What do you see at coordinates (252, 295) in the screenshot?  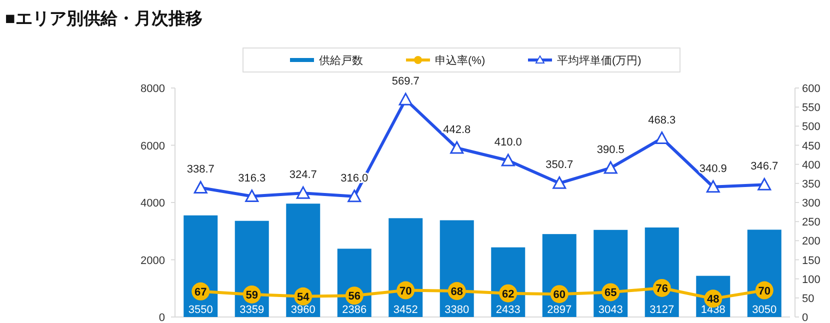 I see `data-label: 59` at bounding box center [252, 295].